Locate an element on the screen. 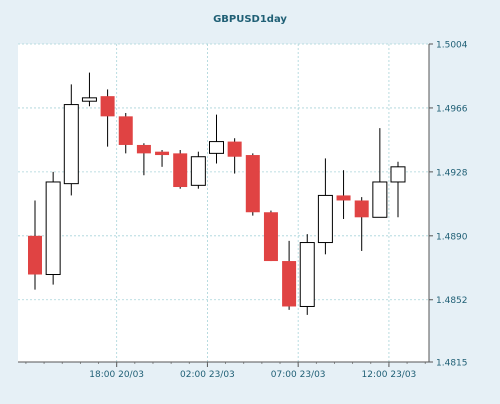  y-tick-label: 1.4928 is located at coordinates (452, 173).